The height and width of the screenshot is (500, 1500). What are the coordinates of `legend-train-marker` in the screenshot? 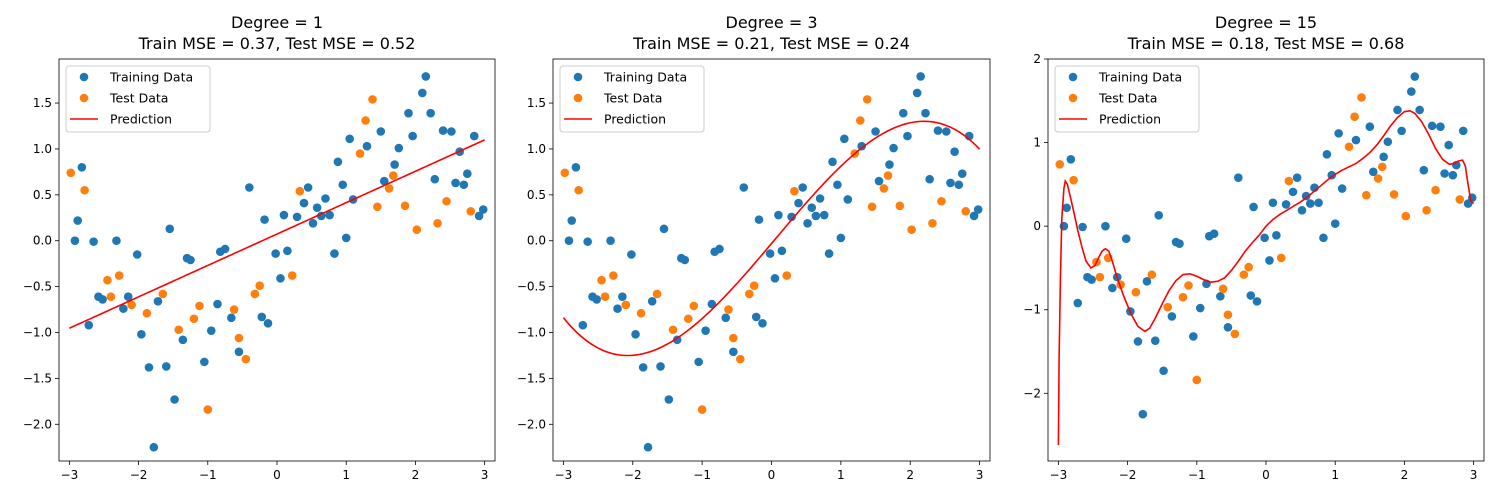 It's located at (1073, 77).